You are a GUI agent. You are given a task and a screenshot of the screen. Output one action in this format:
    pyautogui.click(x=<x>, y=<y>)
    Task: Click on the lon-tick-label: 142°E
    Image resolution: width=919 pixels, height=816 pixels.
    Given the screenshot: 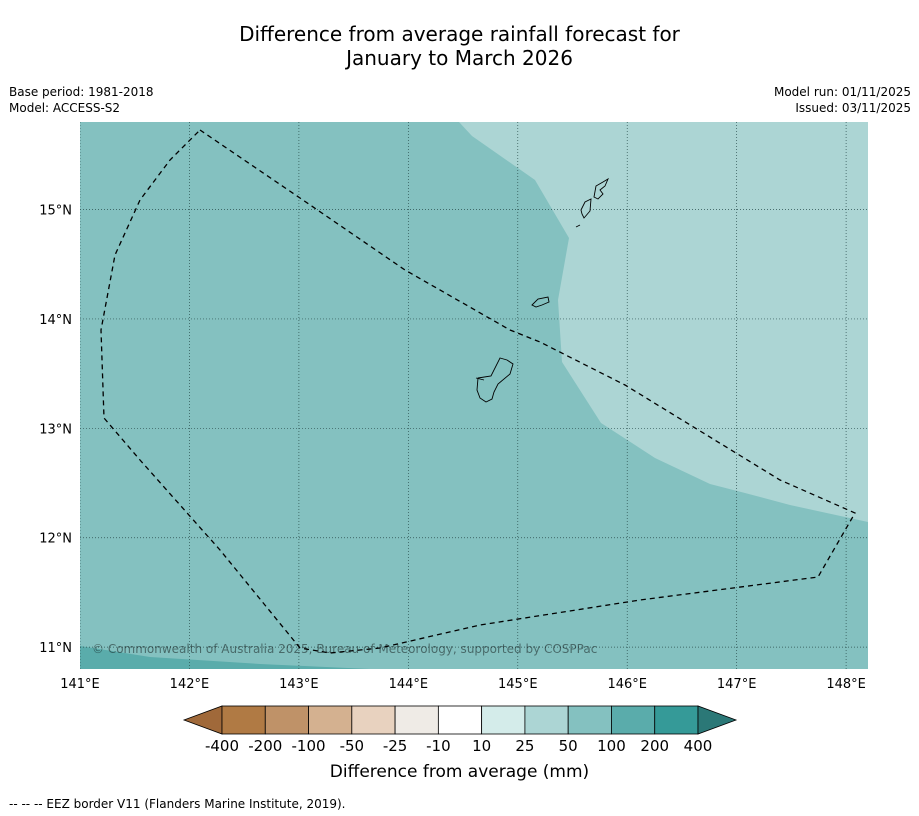 What is the action you would take?
    pyautogui.click(x=190, y=684)
    